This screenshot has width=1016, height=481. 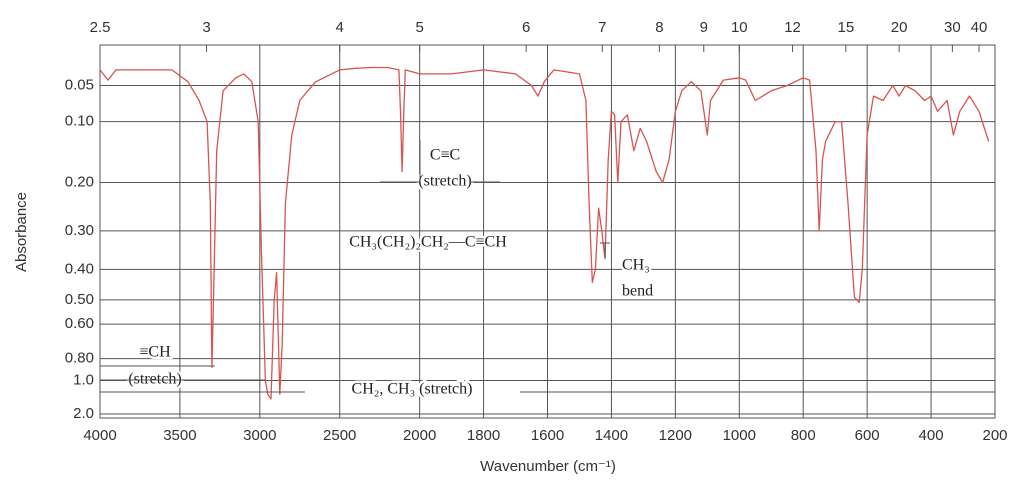 What do you see at coordinates (994, 435) in the screenshot?
I see `x-tick-label: 200` at bounding box center [994, 435].